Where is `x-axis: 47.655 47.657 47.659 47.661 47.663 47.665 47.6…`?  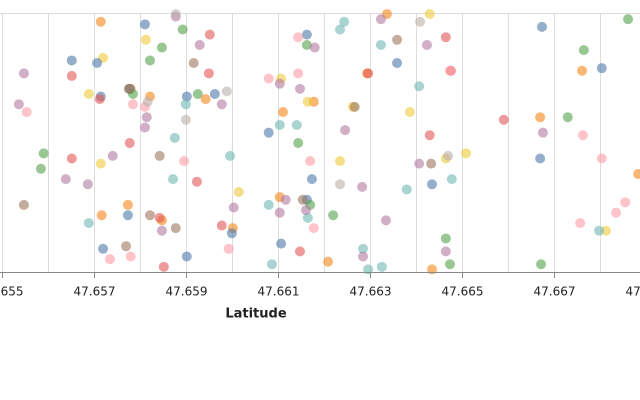
x-axis: 47.655 47.657 47.659 47.661 47.663 47.665 47.6… is located at coordinates (320, 285).